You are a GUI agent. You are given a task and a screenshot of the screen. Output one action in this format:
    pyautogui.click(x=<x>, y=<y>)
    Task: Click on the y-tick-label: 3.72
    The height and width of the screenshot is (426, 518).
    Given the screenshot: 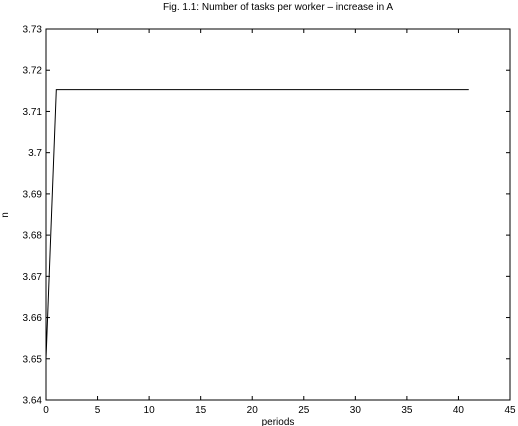 What is the action you would take?
    pyautogui.click(x=33, y=71)
    